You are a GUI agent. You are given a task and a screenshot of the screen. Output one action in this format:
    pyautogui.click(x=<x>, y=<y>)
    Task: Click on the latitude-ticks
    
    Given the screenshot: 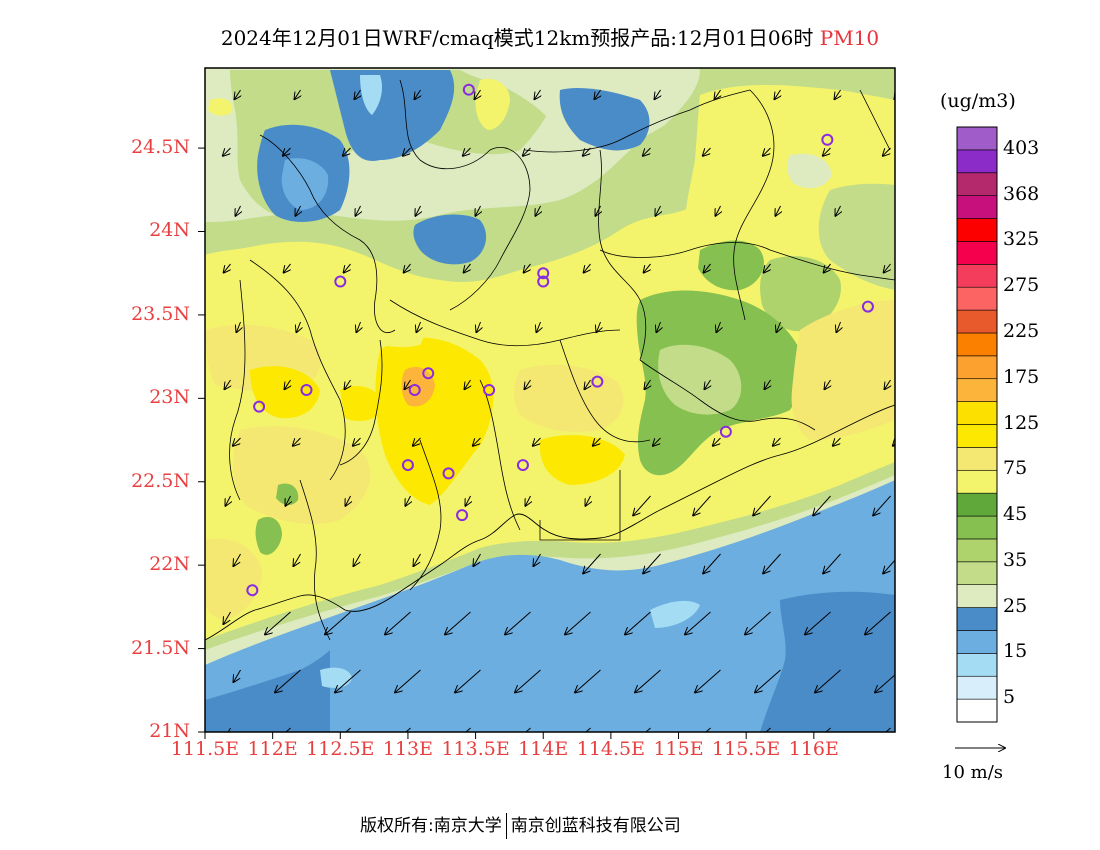 What is the action you would take?
    pyautogui.click(x=201, y=440)
    